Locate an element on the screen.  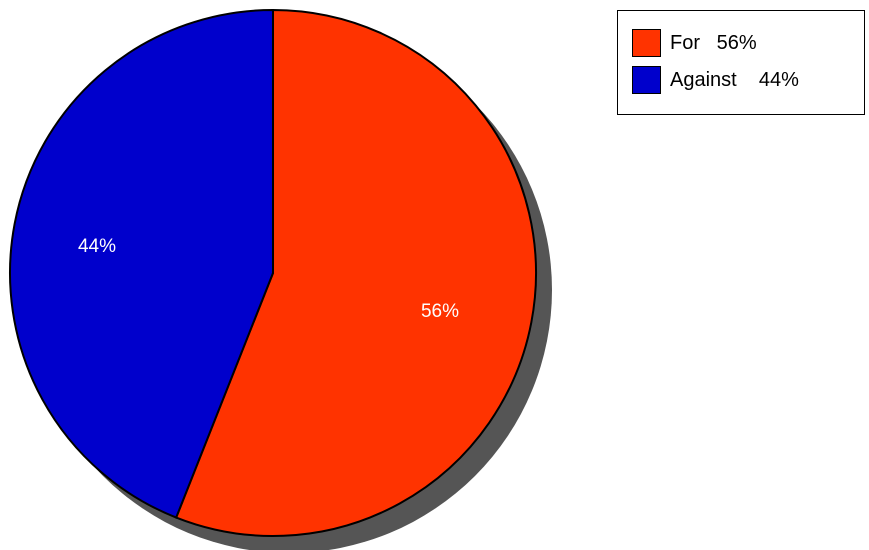
slice-label-against: 44% is located at coordinates (97, 246).